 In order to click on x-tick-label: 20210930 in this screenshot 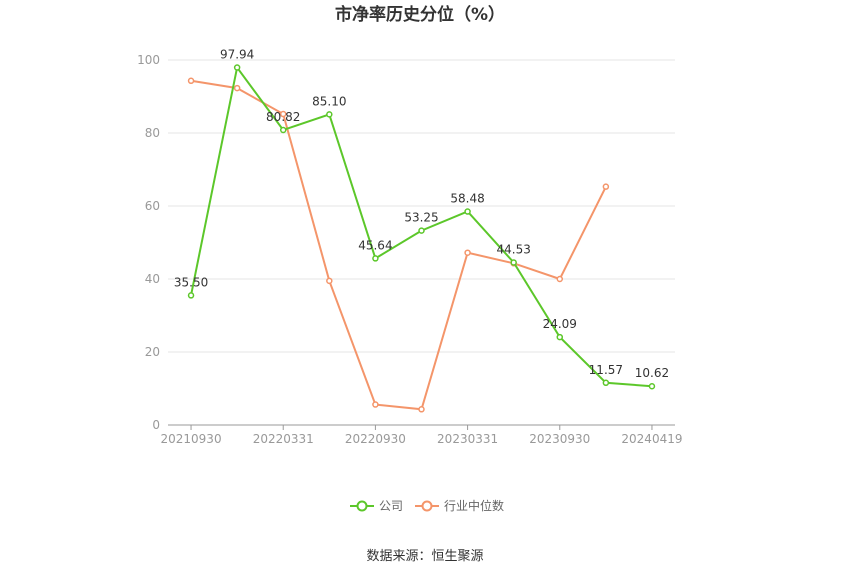, I will do `click(191, 439)`.